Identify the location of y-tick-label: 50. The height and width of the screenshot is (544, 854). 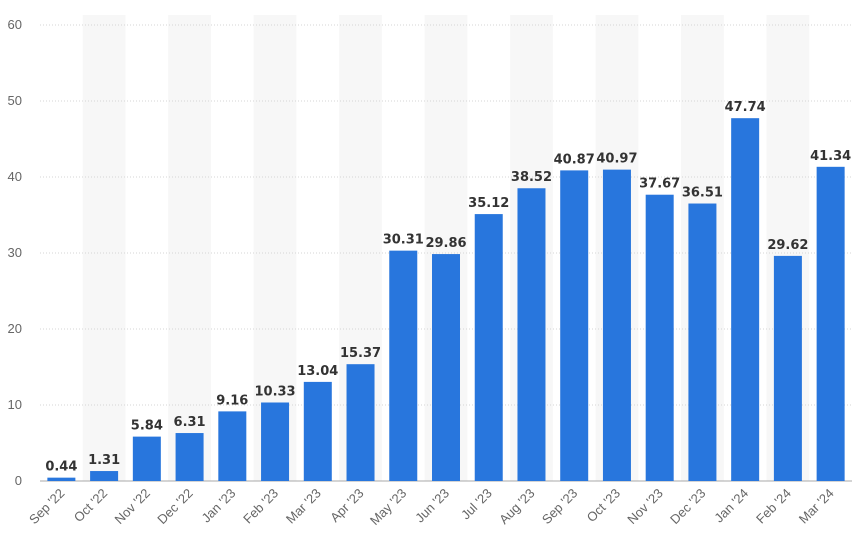
(15, 100).